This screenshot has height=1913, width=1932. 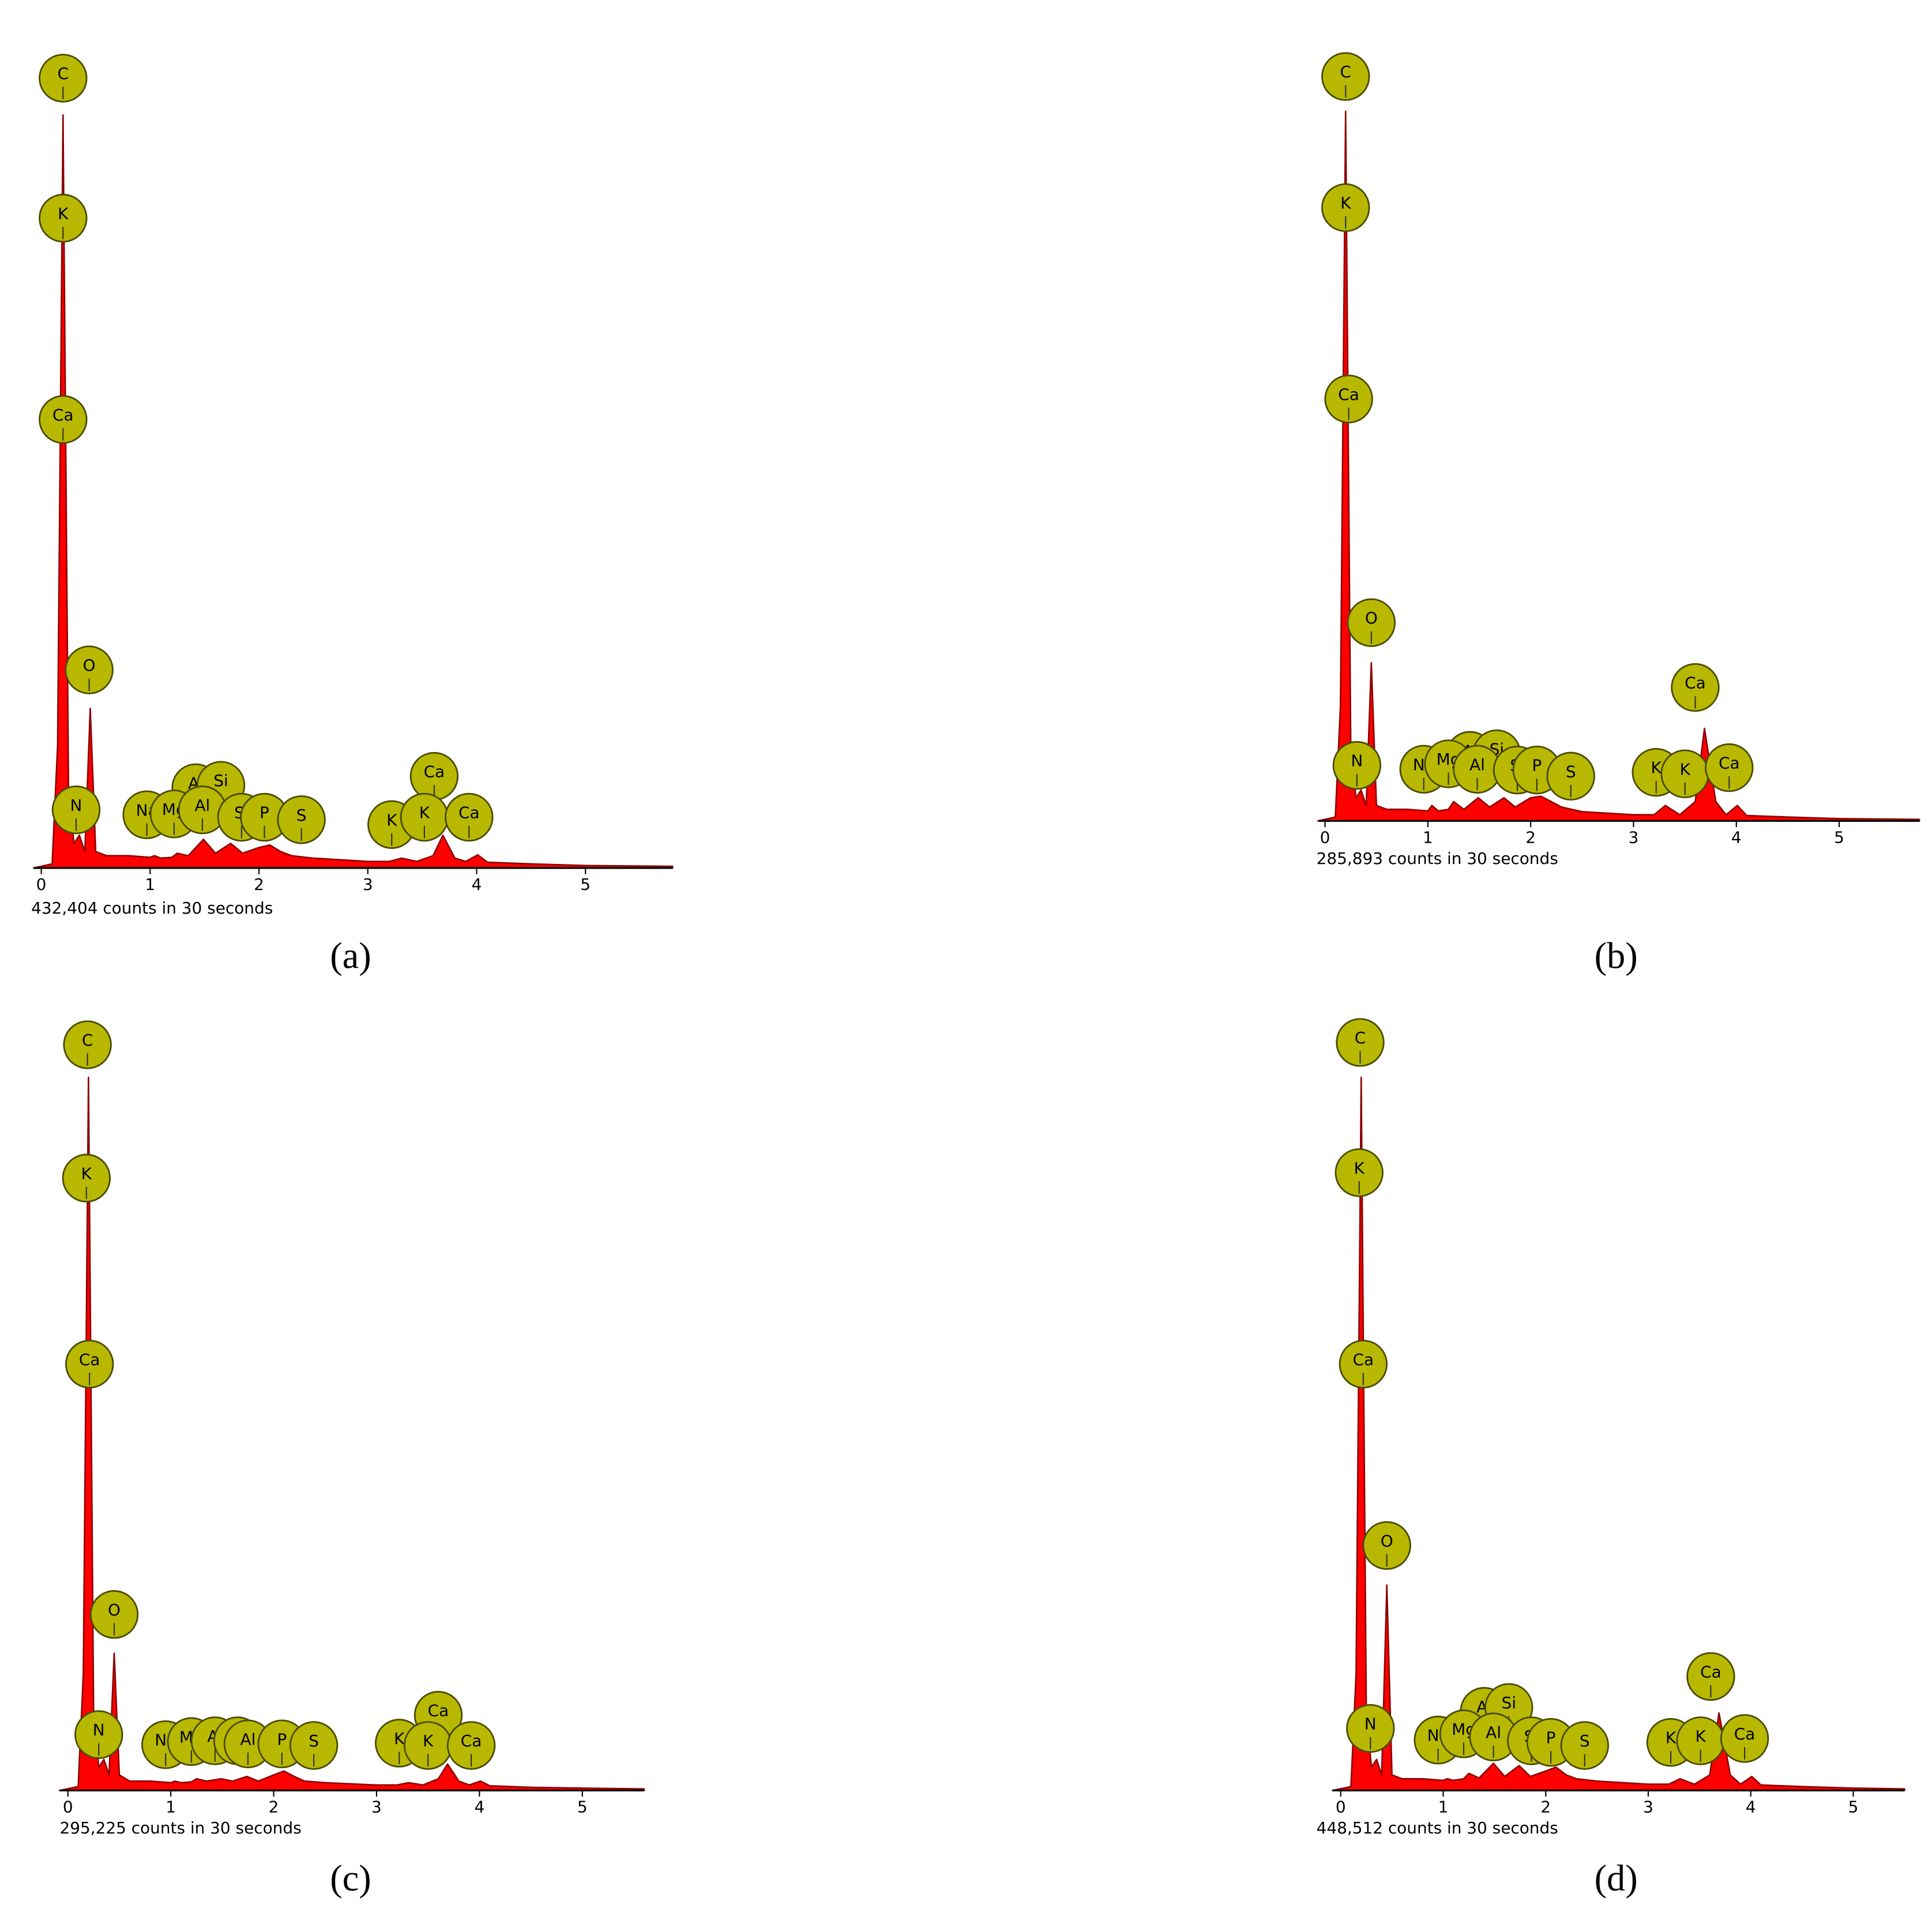 What do you see at coordinates (152, 908) in the screenshot?
I see `caption: 432,404 counts in 30 seconds` at bounding box center [152, 908].